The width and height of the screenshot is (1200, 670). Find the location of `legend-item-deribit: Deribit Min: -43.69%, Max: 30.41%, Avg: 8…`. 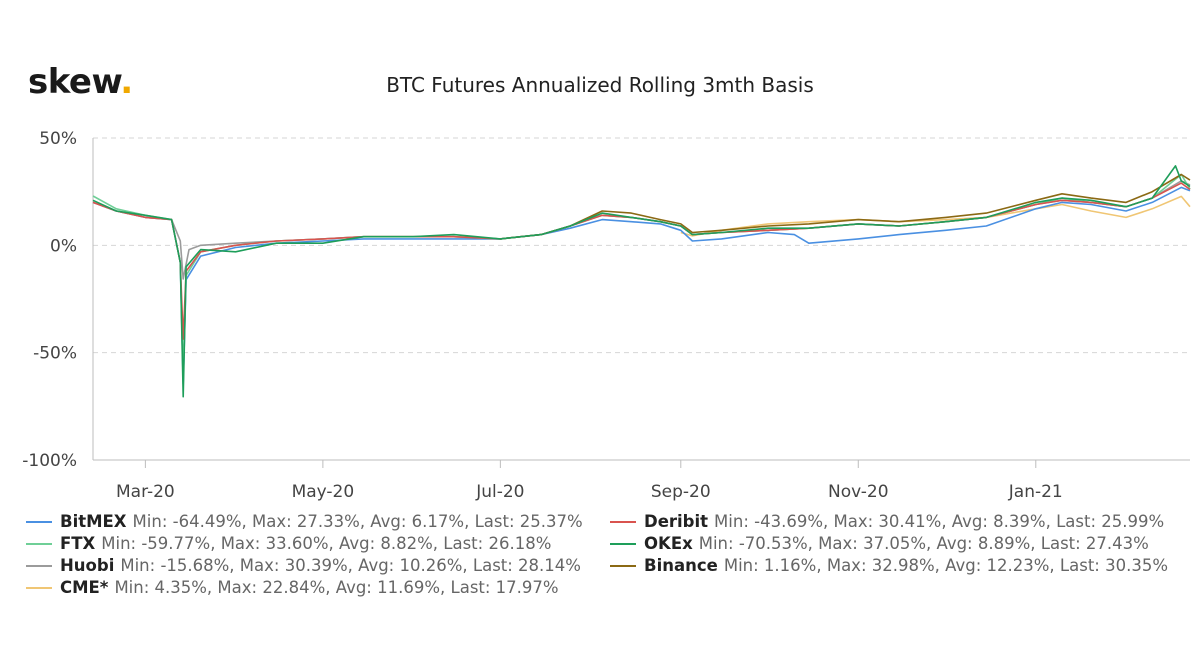

legend-item-deribit: Deribit Min: -43.69%, Max: 30.41%, Avg: 8… is located at coordinates (887, 521).